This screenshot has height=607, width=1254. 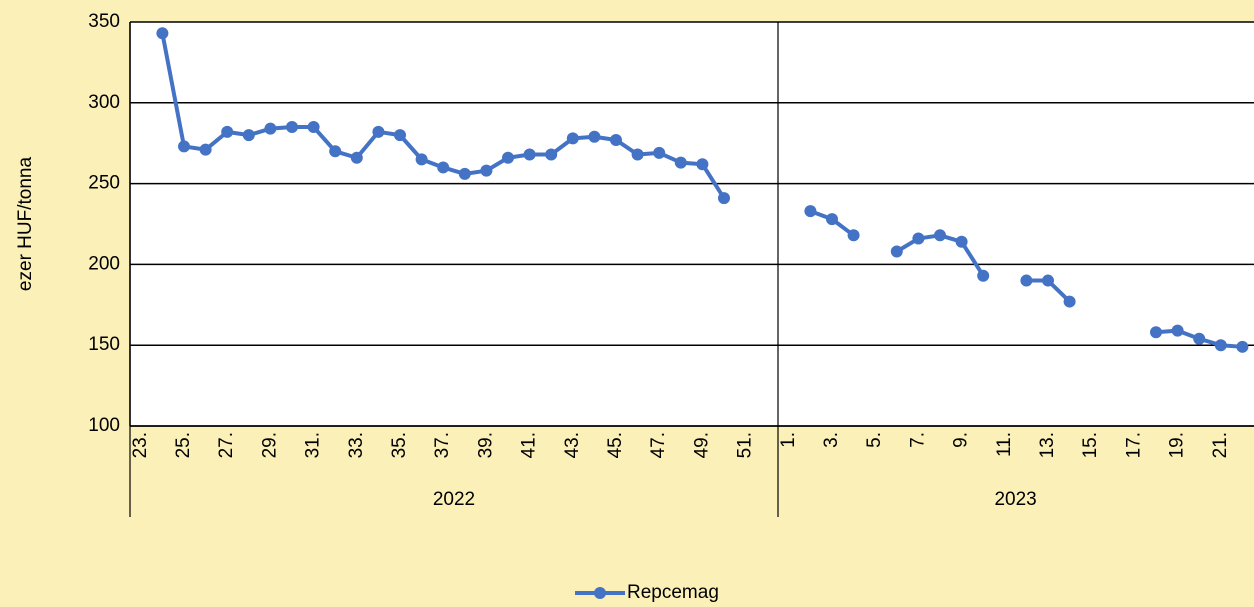 I want to click on x-tick-label: 1., so click(x=788, y=440).